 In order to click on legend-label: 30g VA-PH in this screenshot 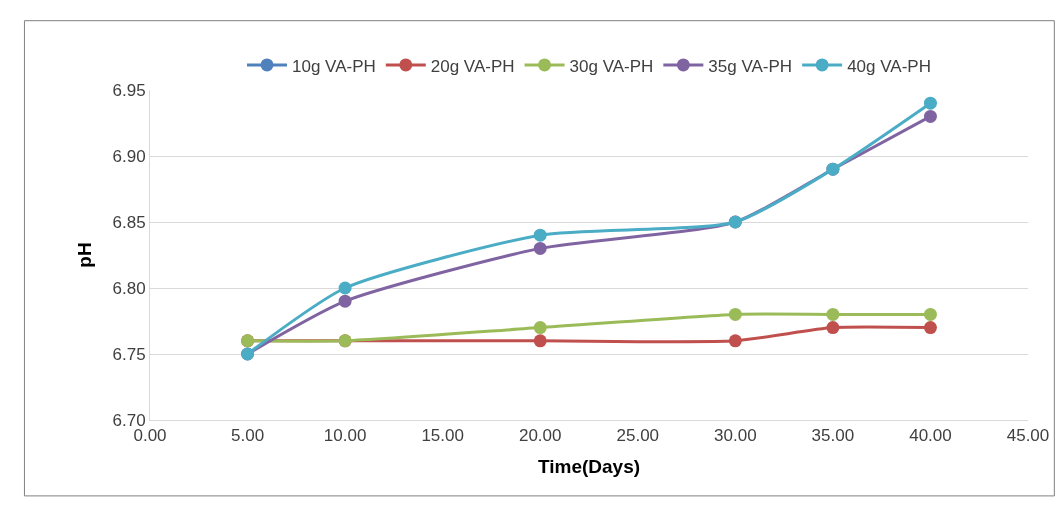, I will do `click(611, 66)`.